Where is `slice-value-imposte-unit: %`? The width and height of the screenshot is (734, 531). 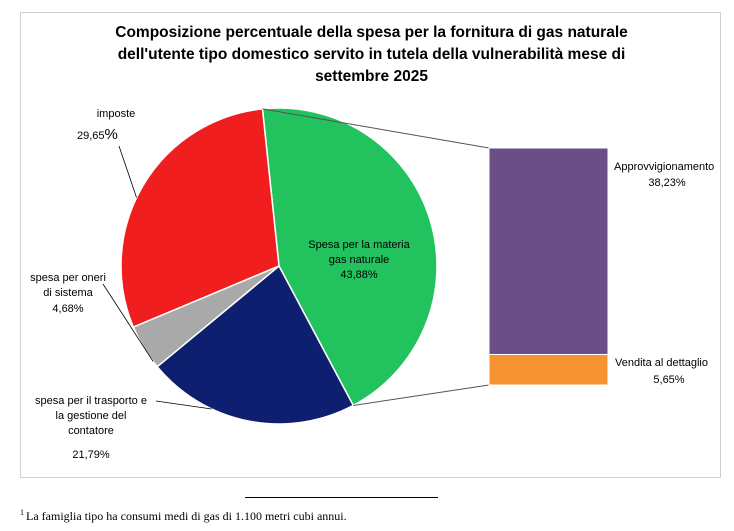 slice-value-imposte-unit: % is located at coordinates (111, 134).